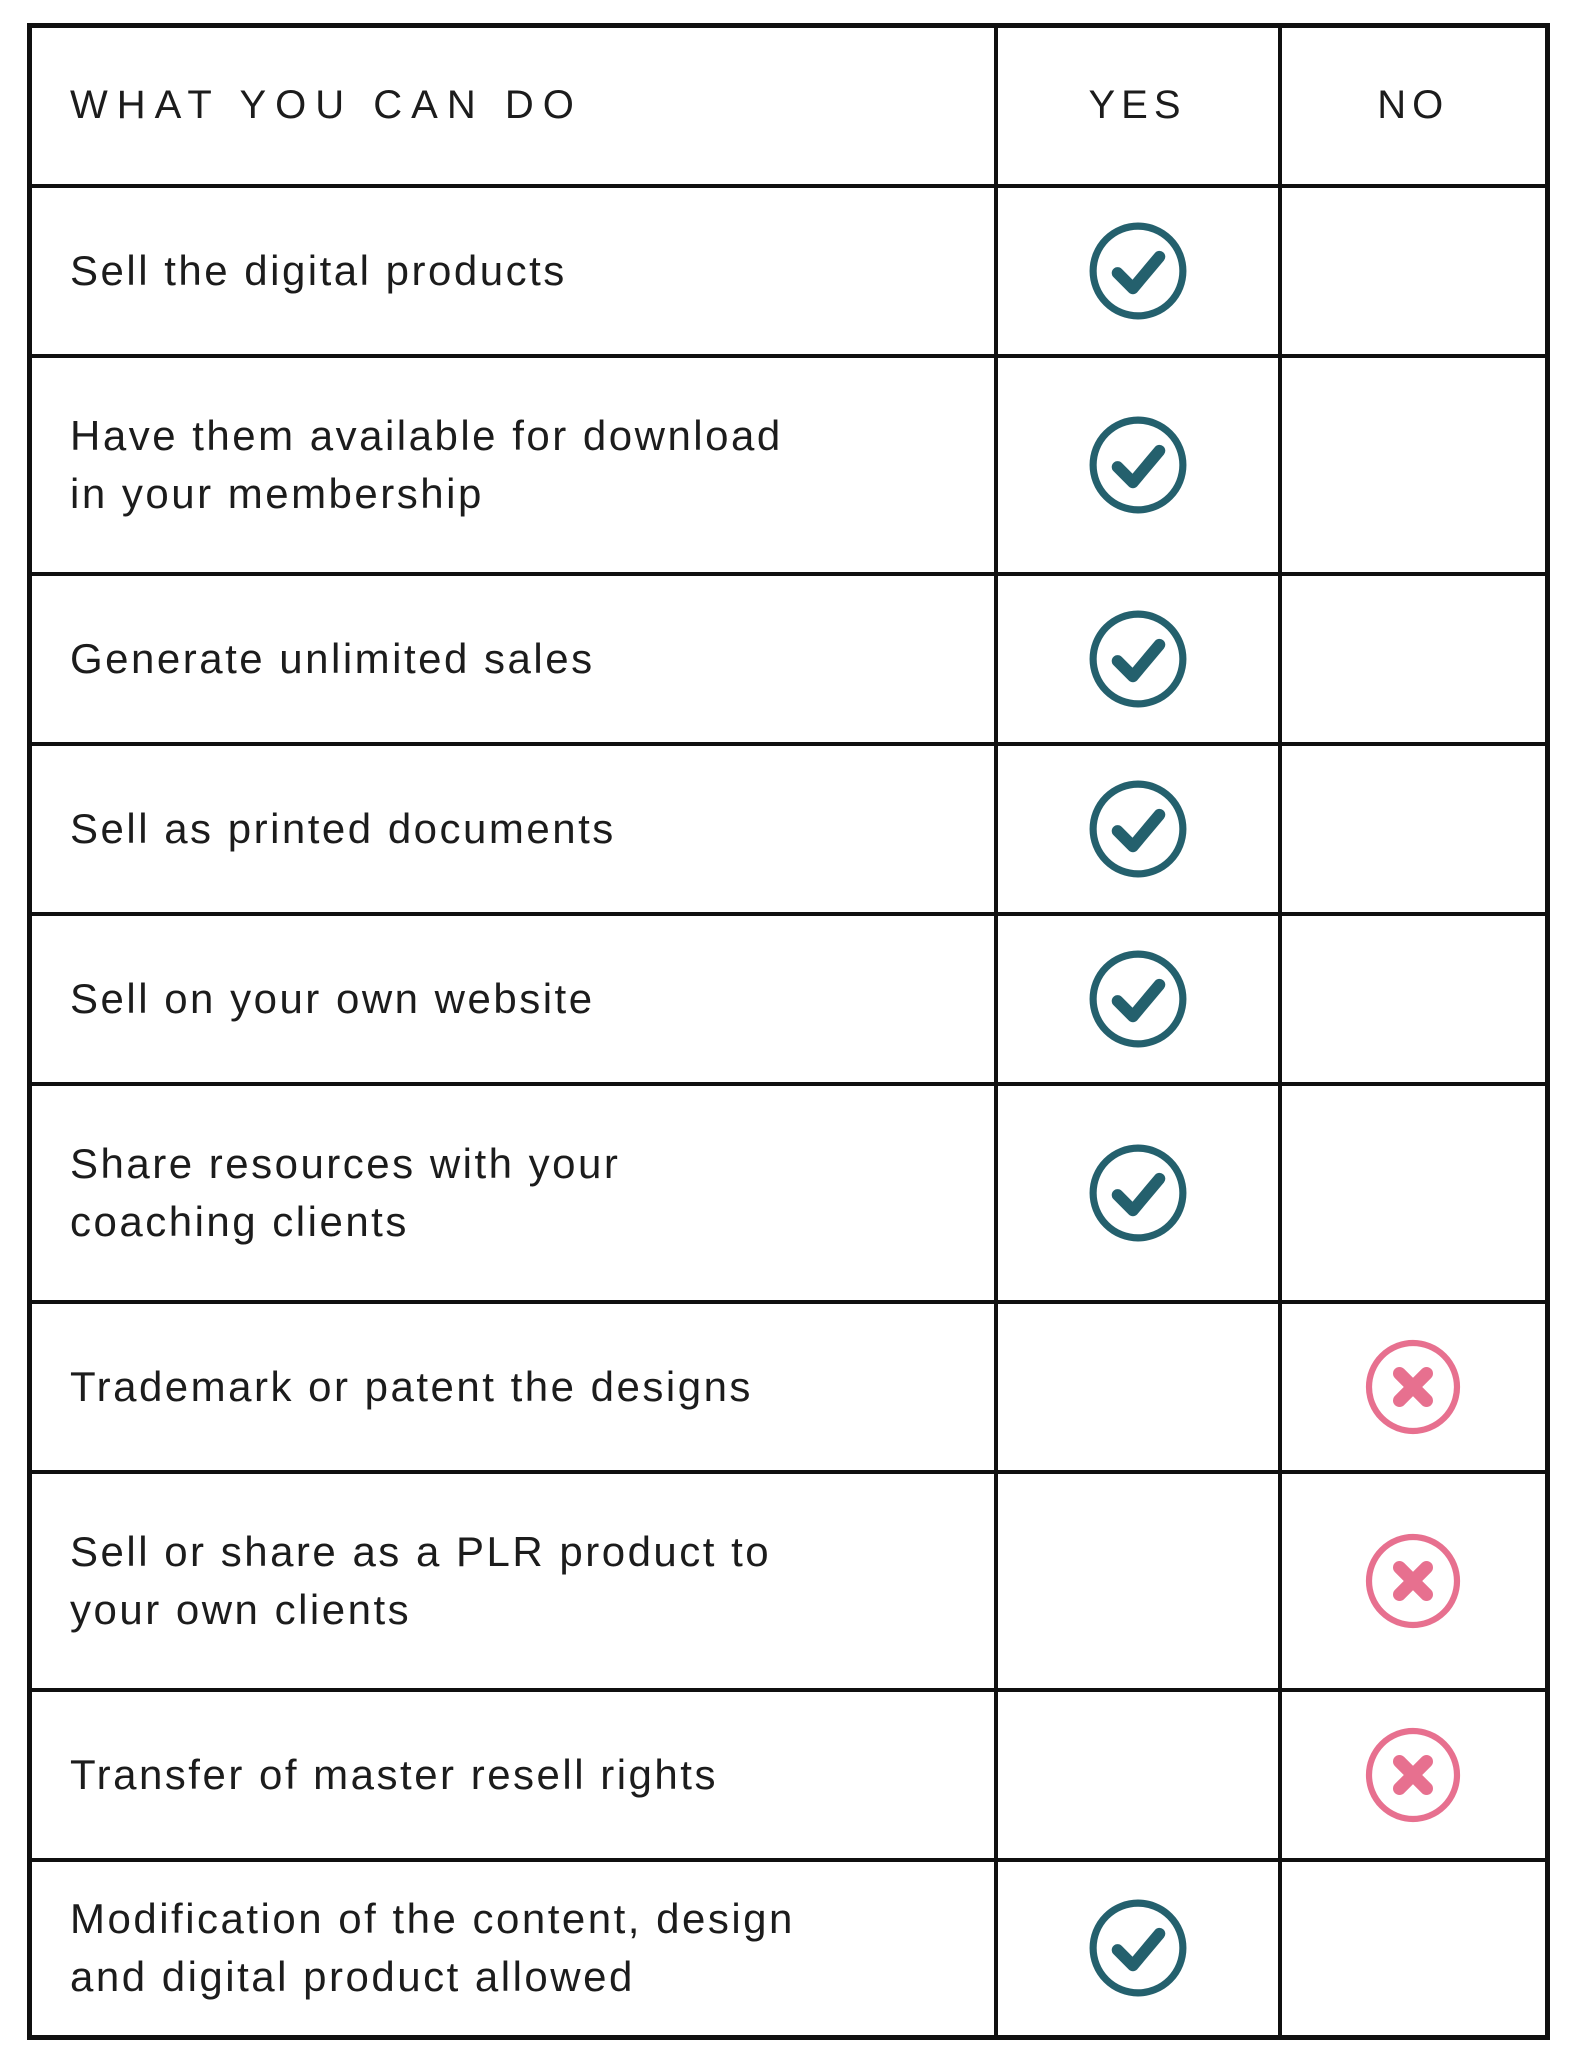 The width and height of the screenshot is (1577, 2059). I want to click on table-row: Sell as printed documents, so click(788, 828).